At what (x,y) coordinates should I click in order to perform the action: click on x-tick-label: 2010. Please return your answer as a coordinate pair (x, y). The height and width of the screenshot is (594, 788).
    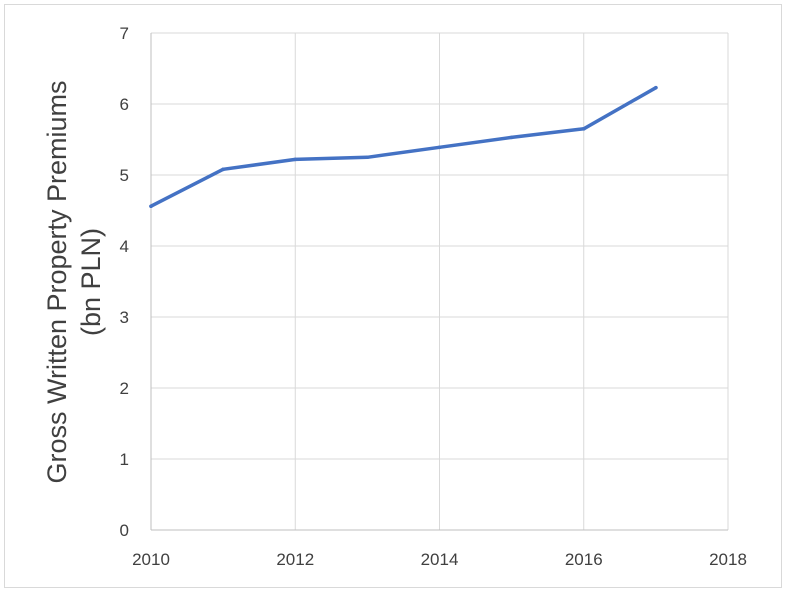
    Looking at the image, I should click on (151, 559).